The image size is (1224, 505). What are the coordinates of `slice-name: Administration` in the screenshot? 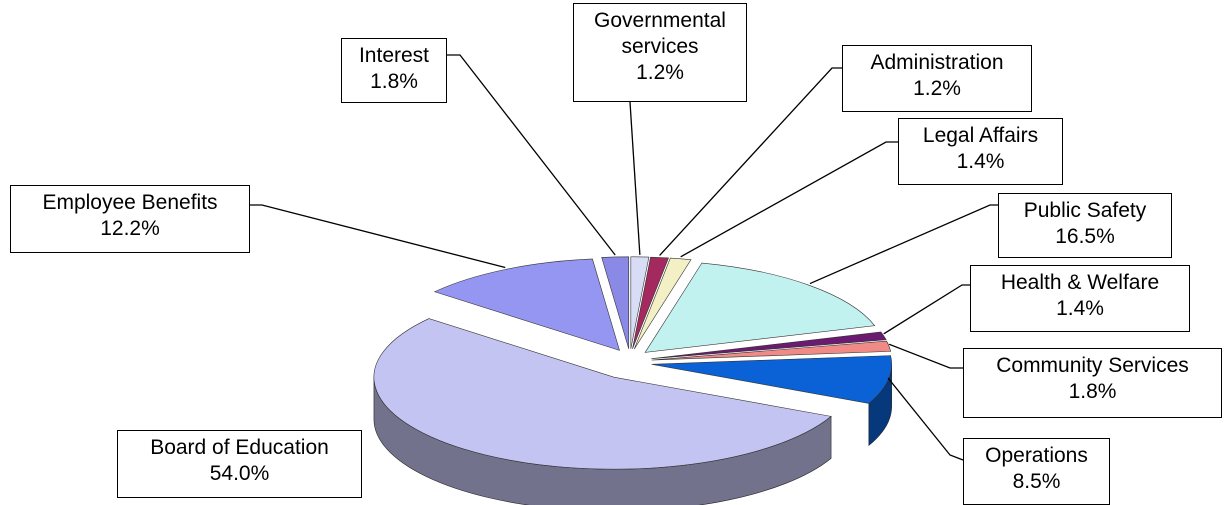 It's located at (937, 62).